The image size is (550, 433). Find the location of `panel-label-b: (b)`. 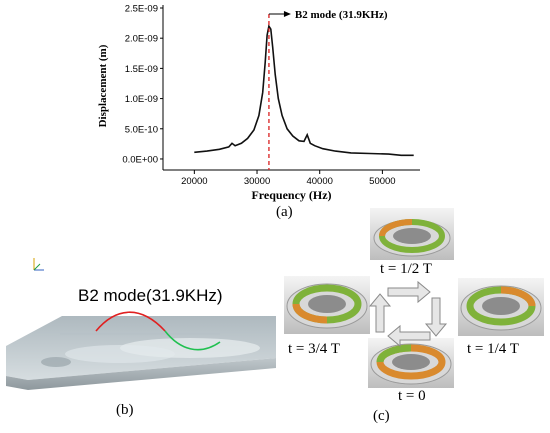

panel-label-b: (b) is located at coordinates (125, 410).